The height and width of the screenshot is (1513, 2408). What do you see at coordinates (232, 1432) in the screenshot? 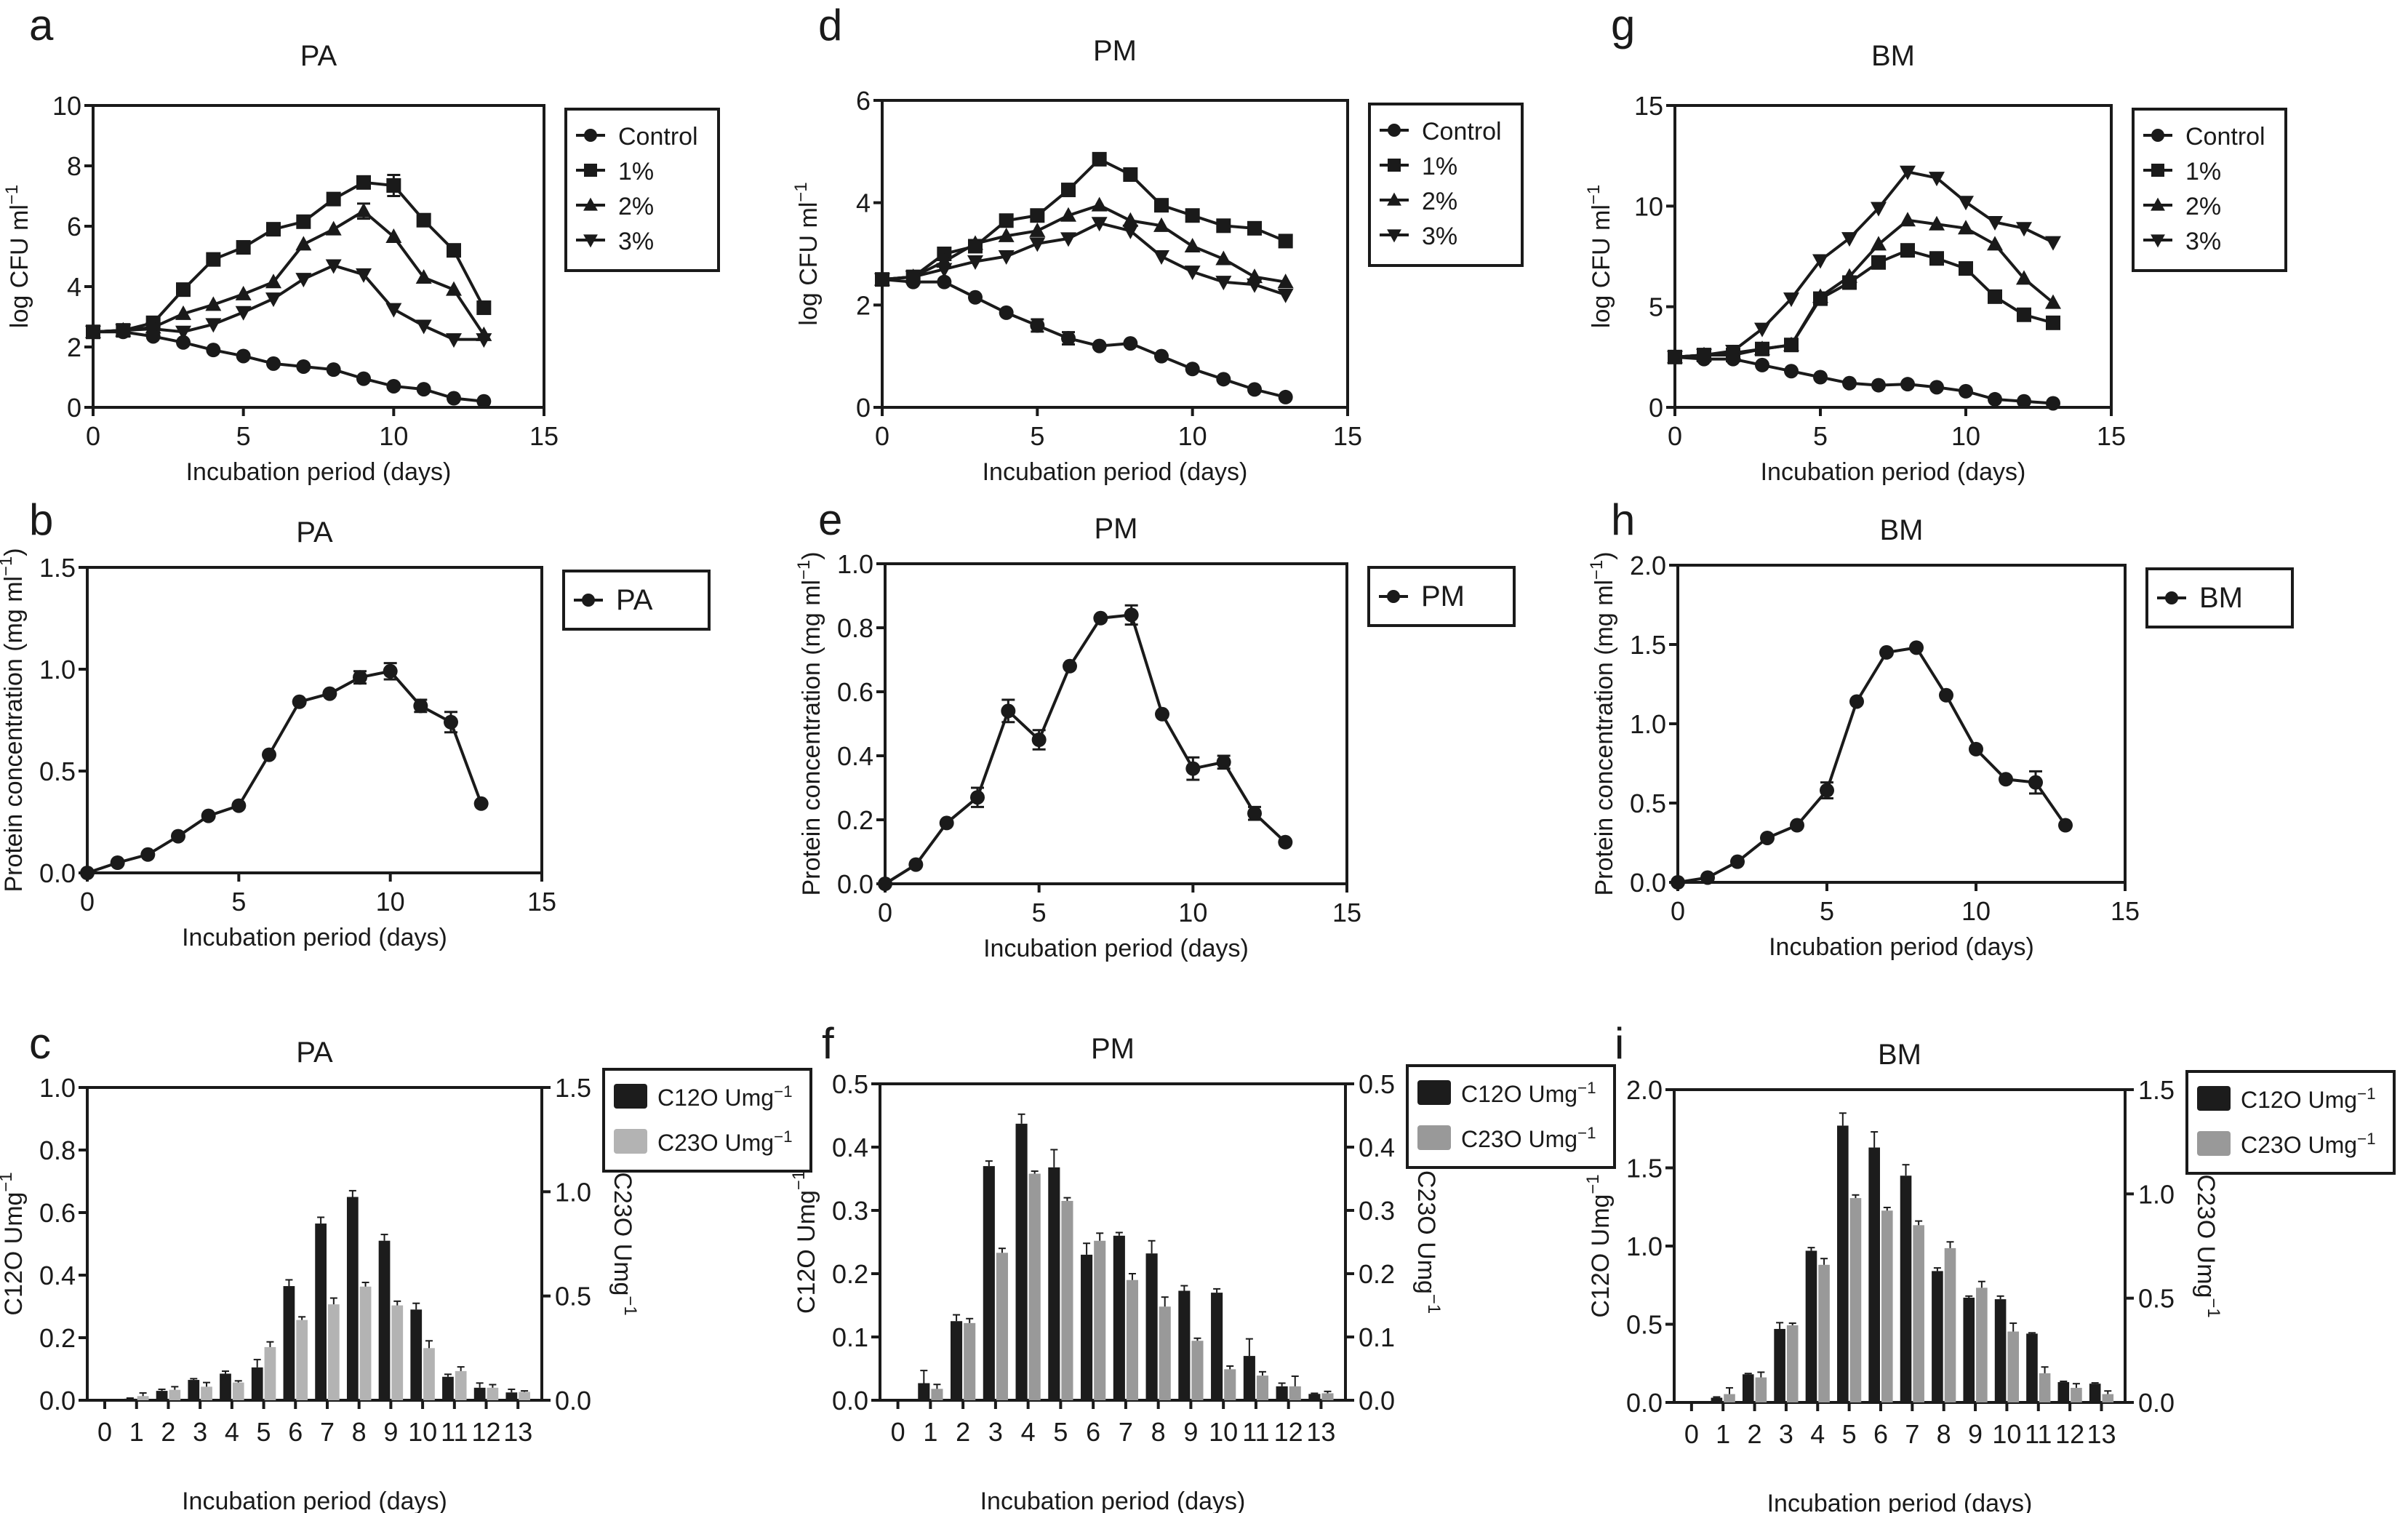
I see `x-tick-label: 4` at bounding box center [232, 1432].